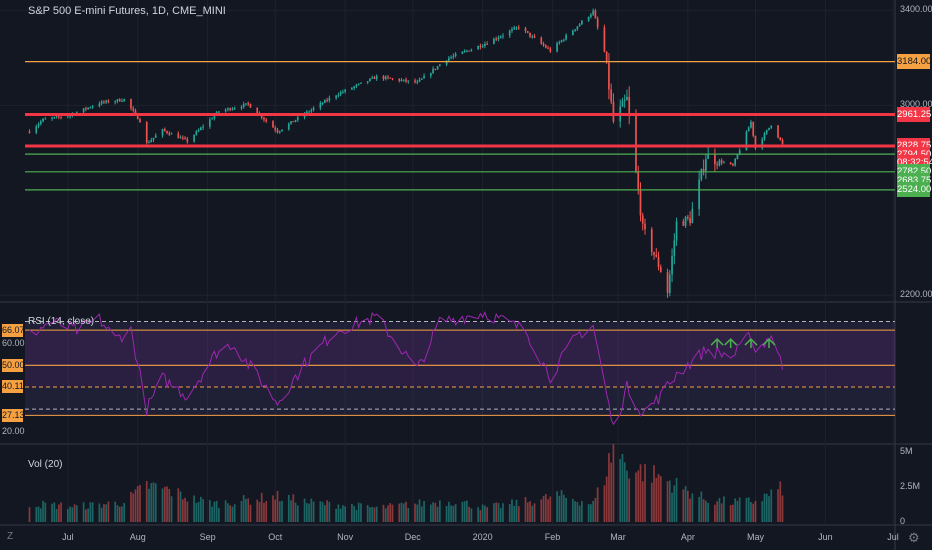 The height and width of the screenshot is (550, 932). What do you see at coordinates (13, 430) in the screenshot?
I see `rsi-axis-label: 20.00` at bounding box center [13, 430].